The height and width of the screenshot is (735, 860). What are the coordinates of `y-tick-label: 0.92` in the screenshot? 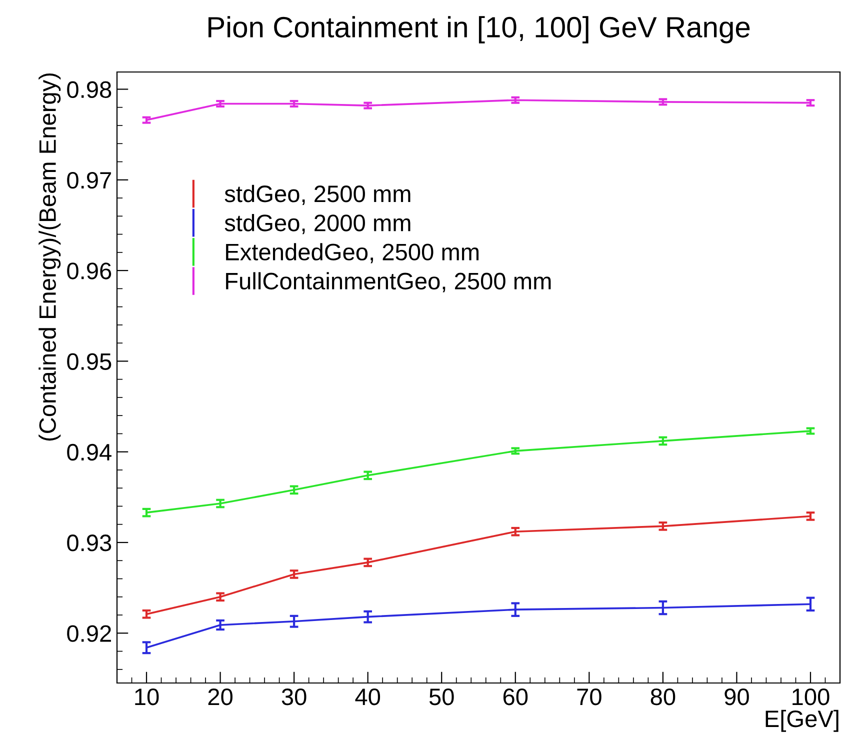 It's located at (89, 633).